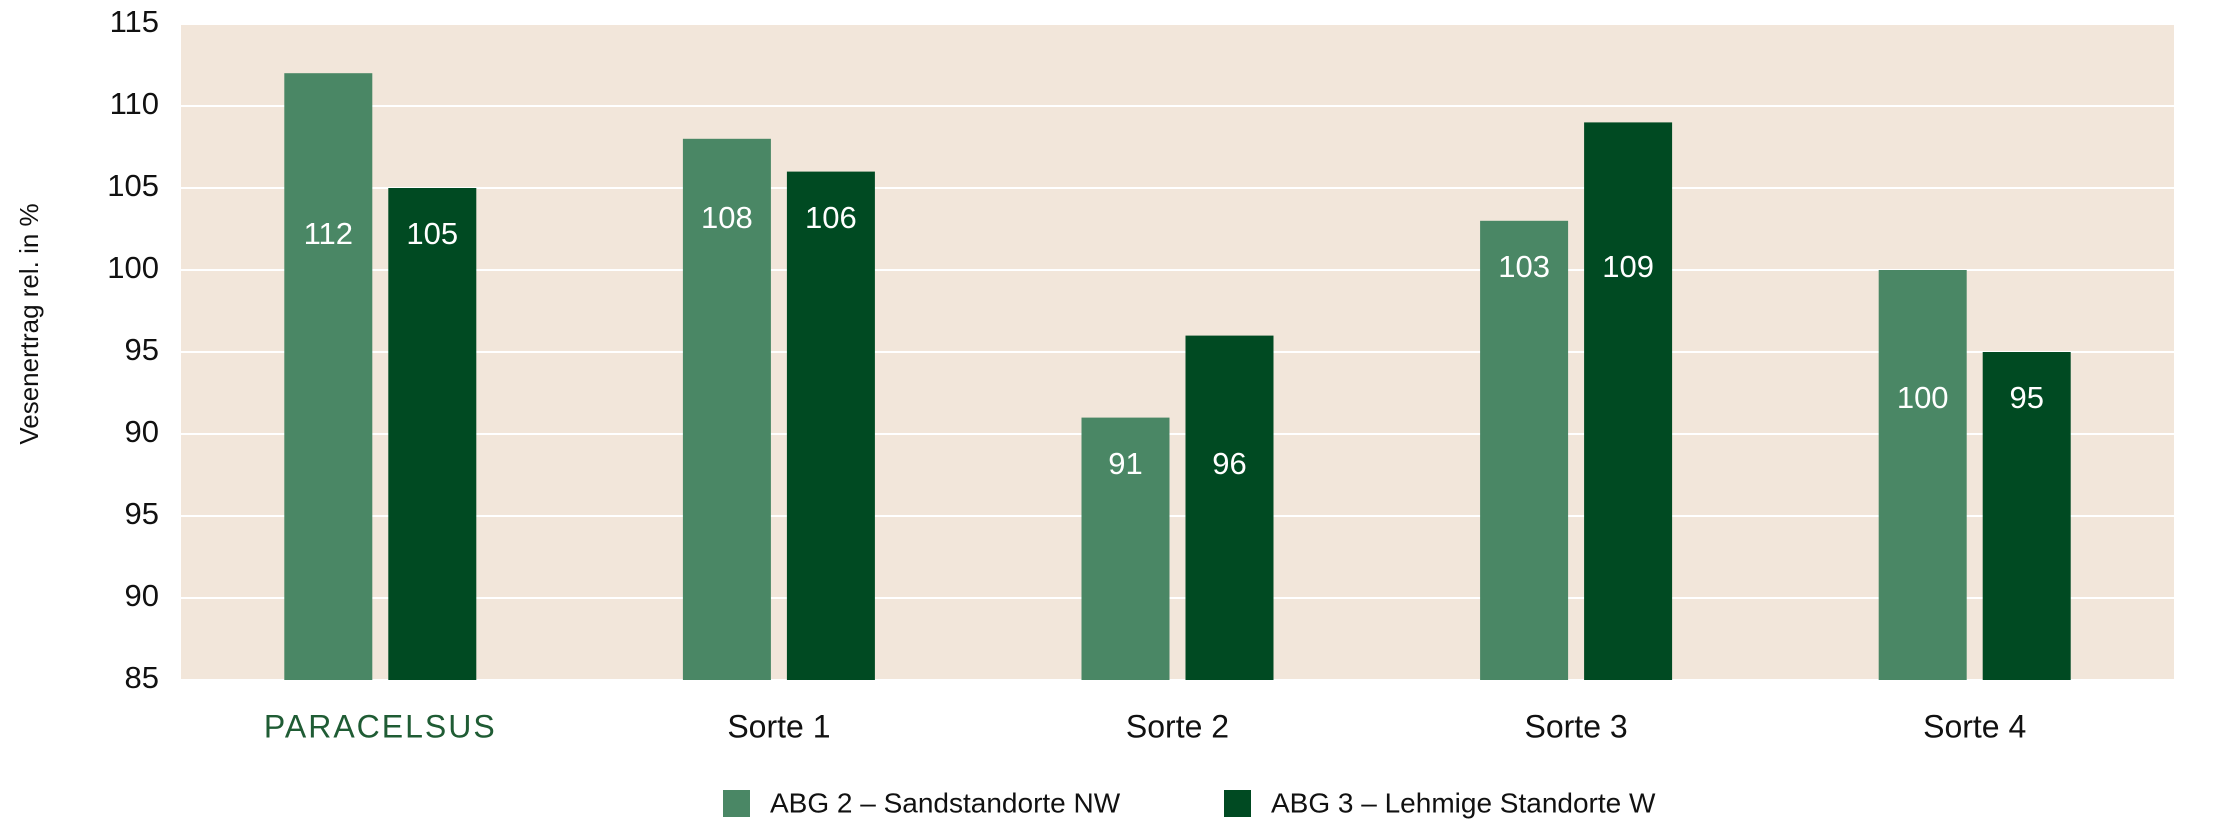  Describe the element at coordinates (1974, 726) in the screenshot. I see `x-tick-label: Sorte 4` at that location.